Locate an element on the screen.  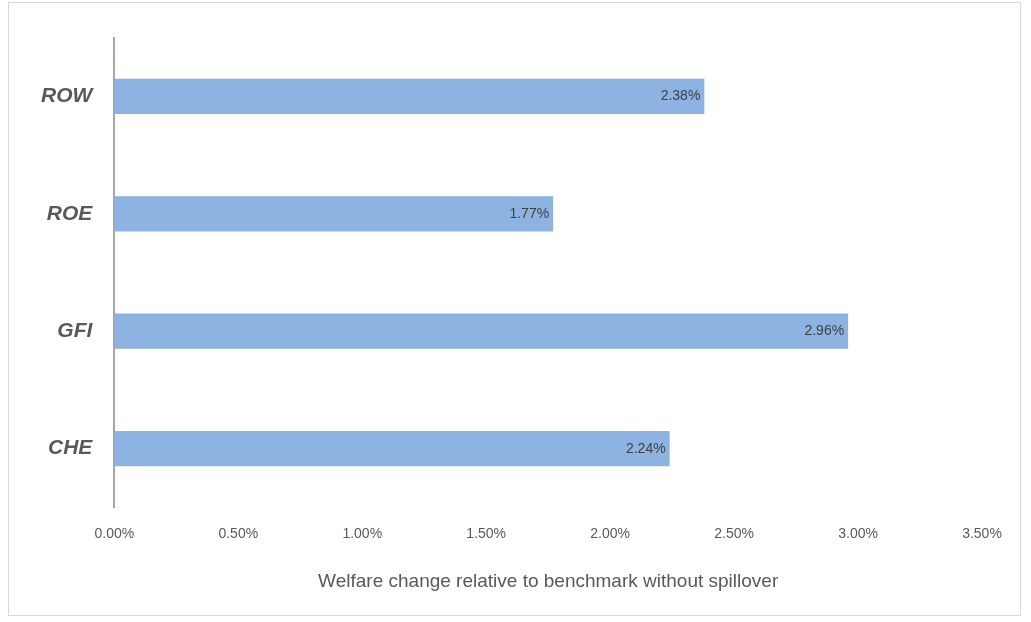
data-label: 2.96% is located at coordinates (824, 330).